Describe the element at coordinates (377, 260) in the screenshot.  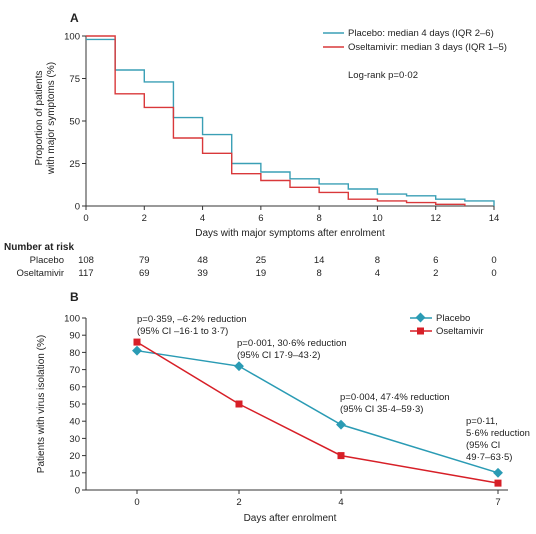
I see `risk-cell-placebo: 8` at that location.